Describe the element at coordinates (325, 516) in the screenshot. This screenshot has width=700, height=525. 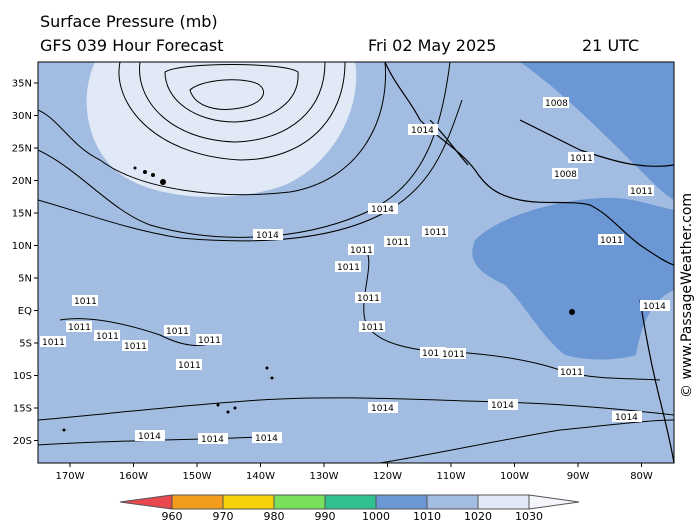
I see `colorbar-label: 990` at that location.